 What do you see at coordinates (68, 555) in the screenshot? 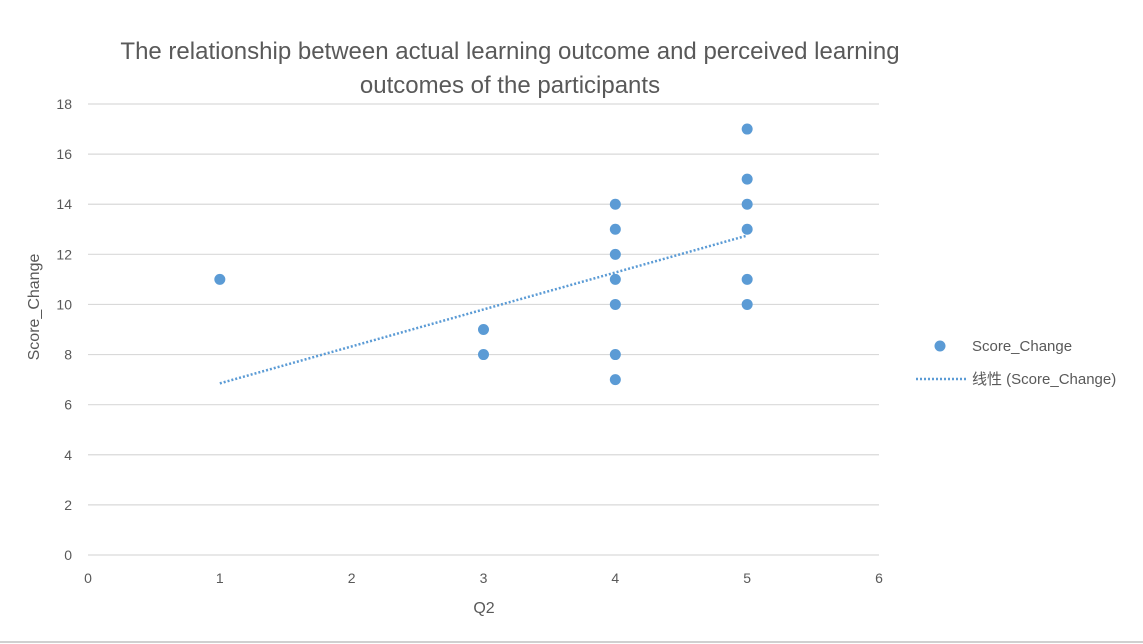
I see `y-tick-label: 0` at bounding box center [68, 555].